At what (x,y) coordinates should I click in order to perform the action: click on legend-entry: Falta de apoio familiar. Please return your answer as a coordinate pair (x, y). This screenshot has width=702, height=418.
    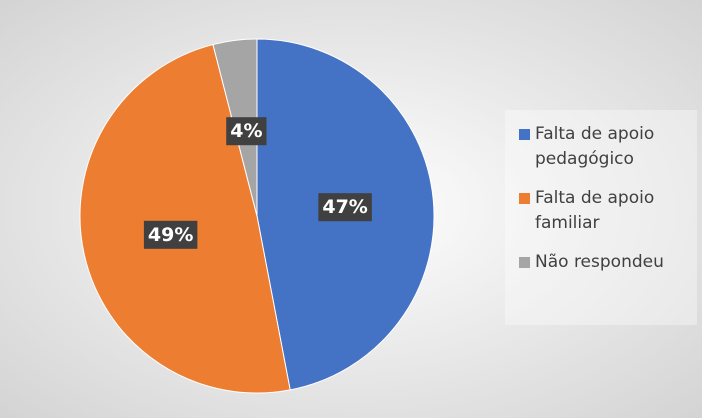
    Looking at the image, I should click on (603, 211).